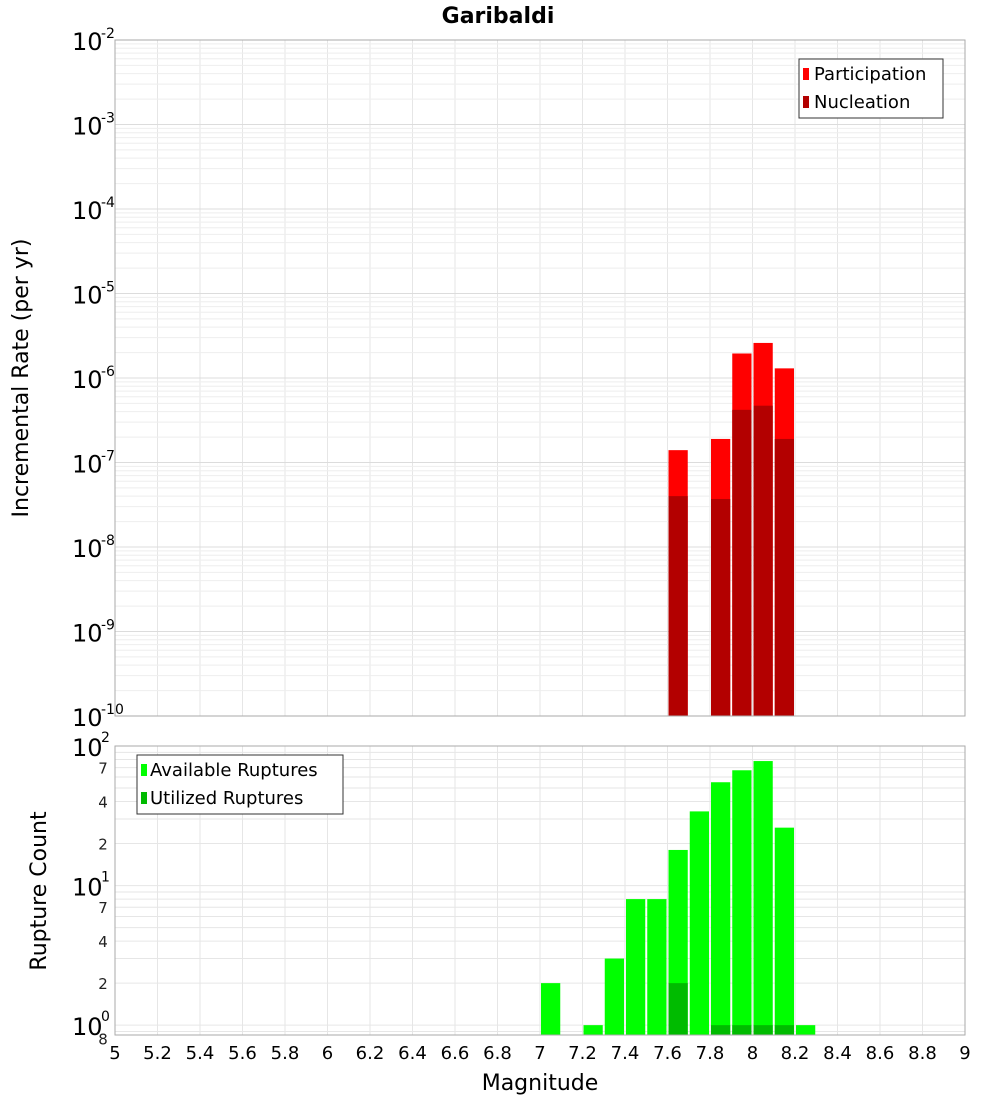 The width and height of the screenshot is (1000, 1100). What do you see at coordinates (234, 770) in the screenshot?
I see `legend-label-available: Available Ruptures` at bounding box center [234, 770].